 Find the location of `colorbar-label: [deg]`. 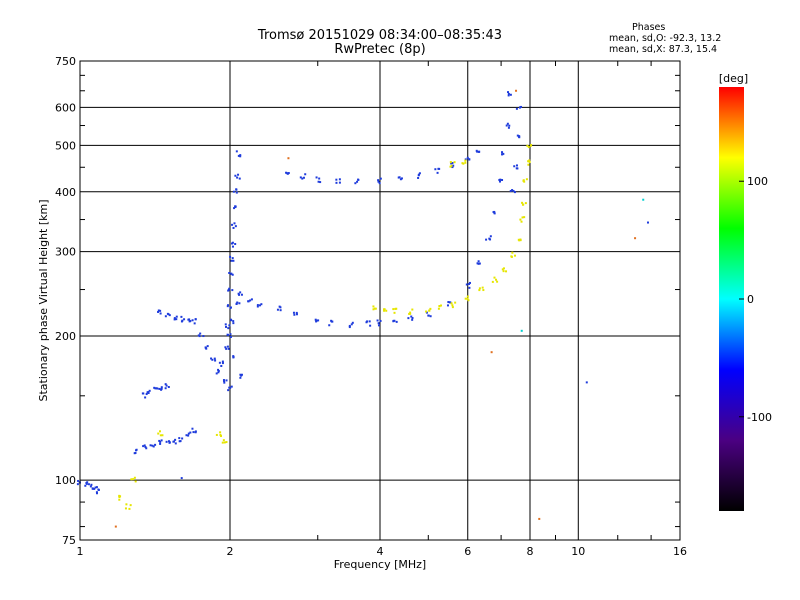

colorbar-label: [deg] is located at coordinates (733, 78).